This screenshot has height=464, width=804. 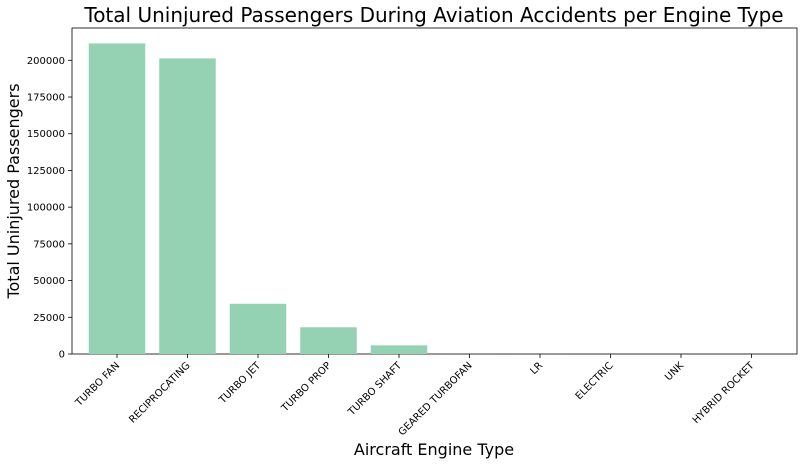 What do you see at coordinates (595, 381) in the screenshot?
I see `x-tick-label: ELECTRIC` at bounding box center [595, 381].